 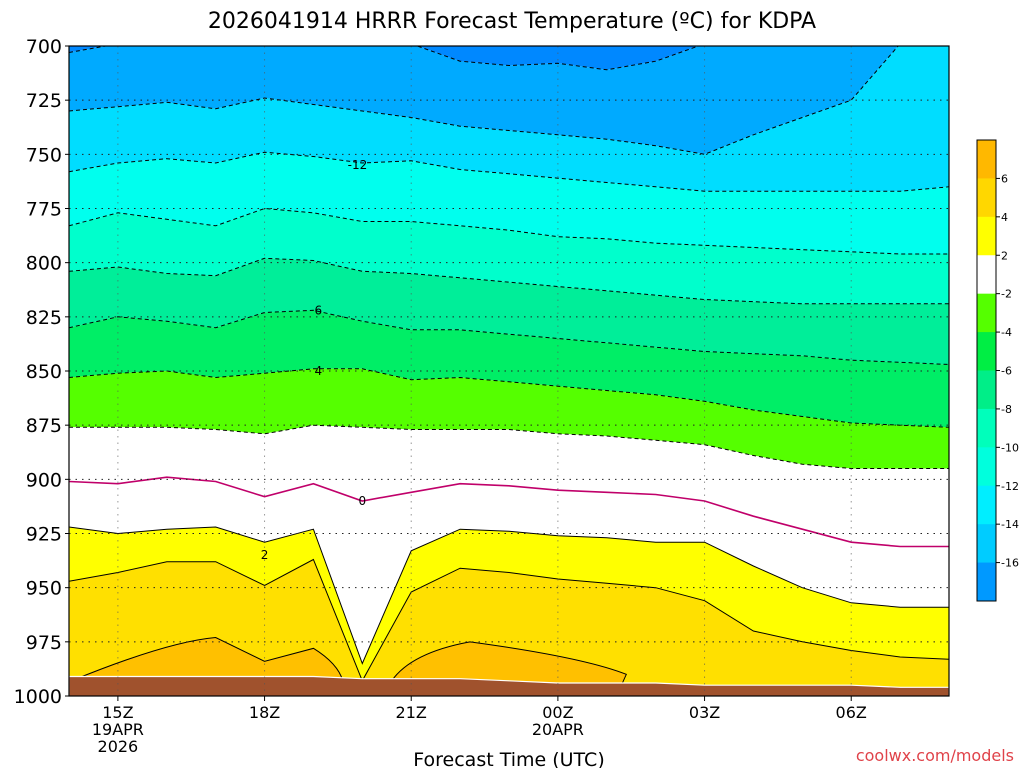 What do you see at coordinates (509, 281) in the screenshot?
I see `contour-line-m8` at bounding box center [509, 281].